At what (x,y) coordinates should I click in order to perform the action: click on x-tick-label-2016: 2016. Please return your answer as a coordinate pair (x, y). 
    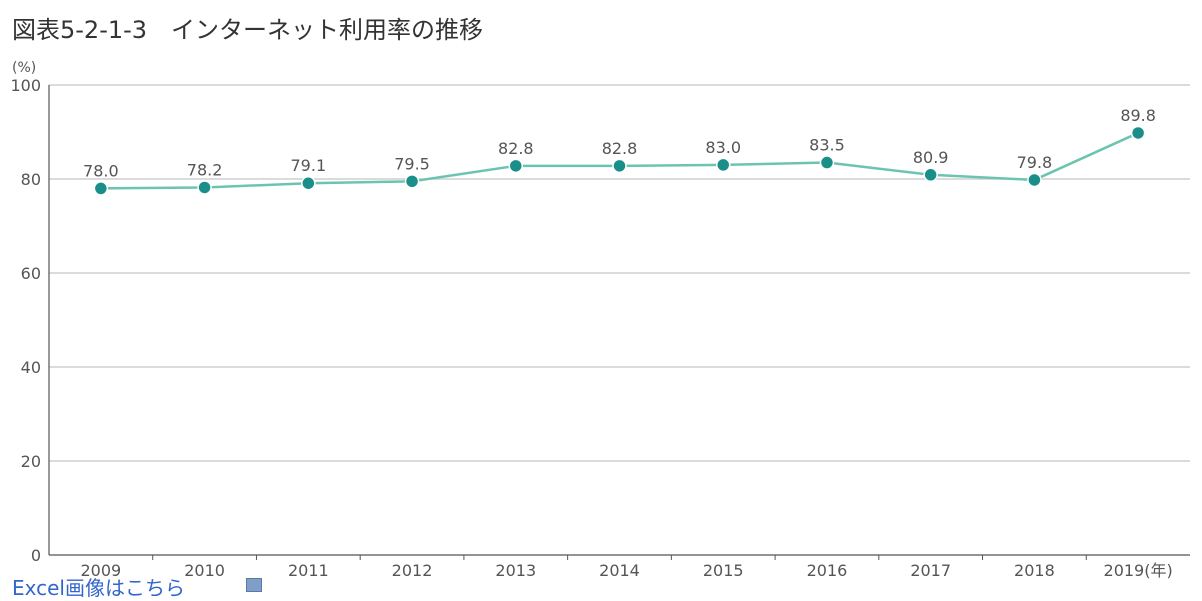
    Looking at the image, I should click on (827, 570).